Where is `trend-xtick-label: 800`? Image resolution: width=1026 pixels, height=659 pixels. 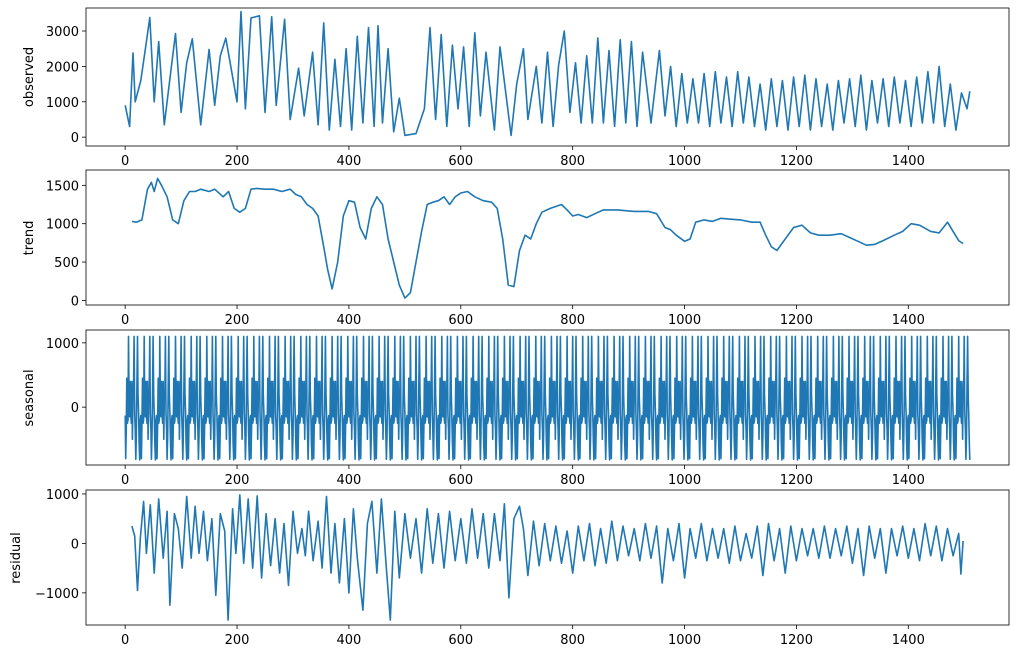 trend-xtick-label: 800 is located at coordinates (572, 320).